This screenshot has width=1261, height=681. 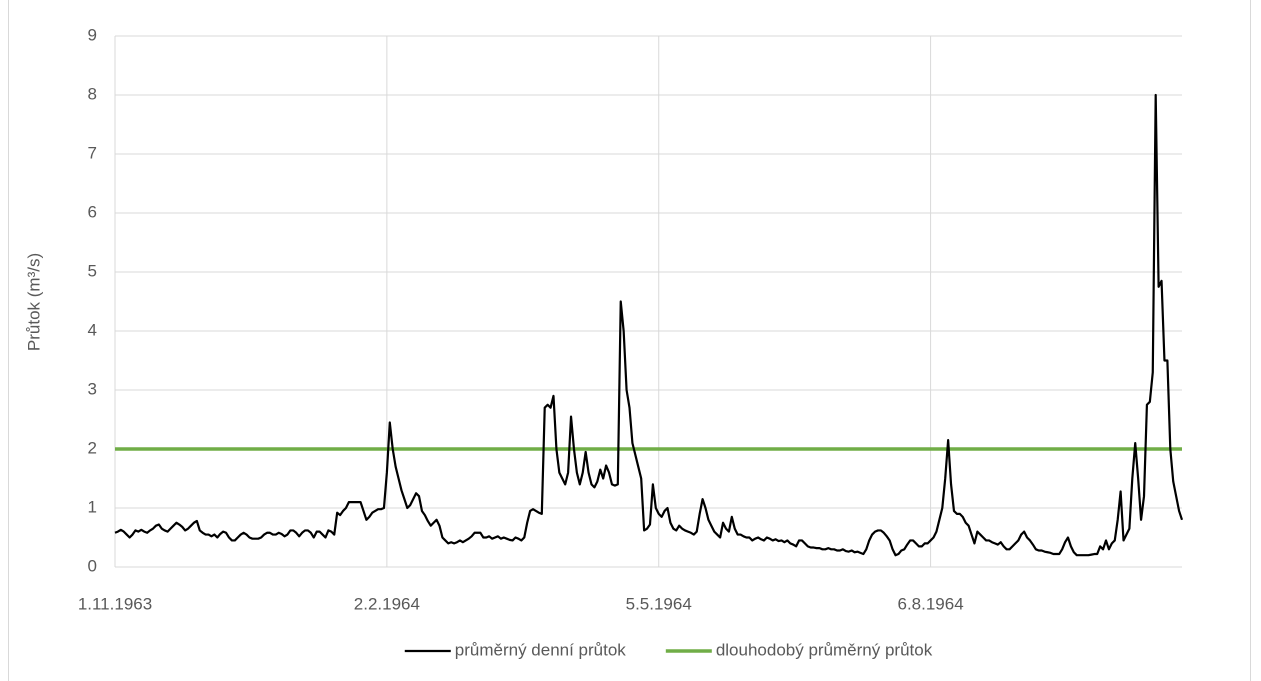 What do you see at coordinates (33, 302) in the screenshot?
I see `y-axis-label: Průtok (m³/s)` at bounding box center [33, 302].